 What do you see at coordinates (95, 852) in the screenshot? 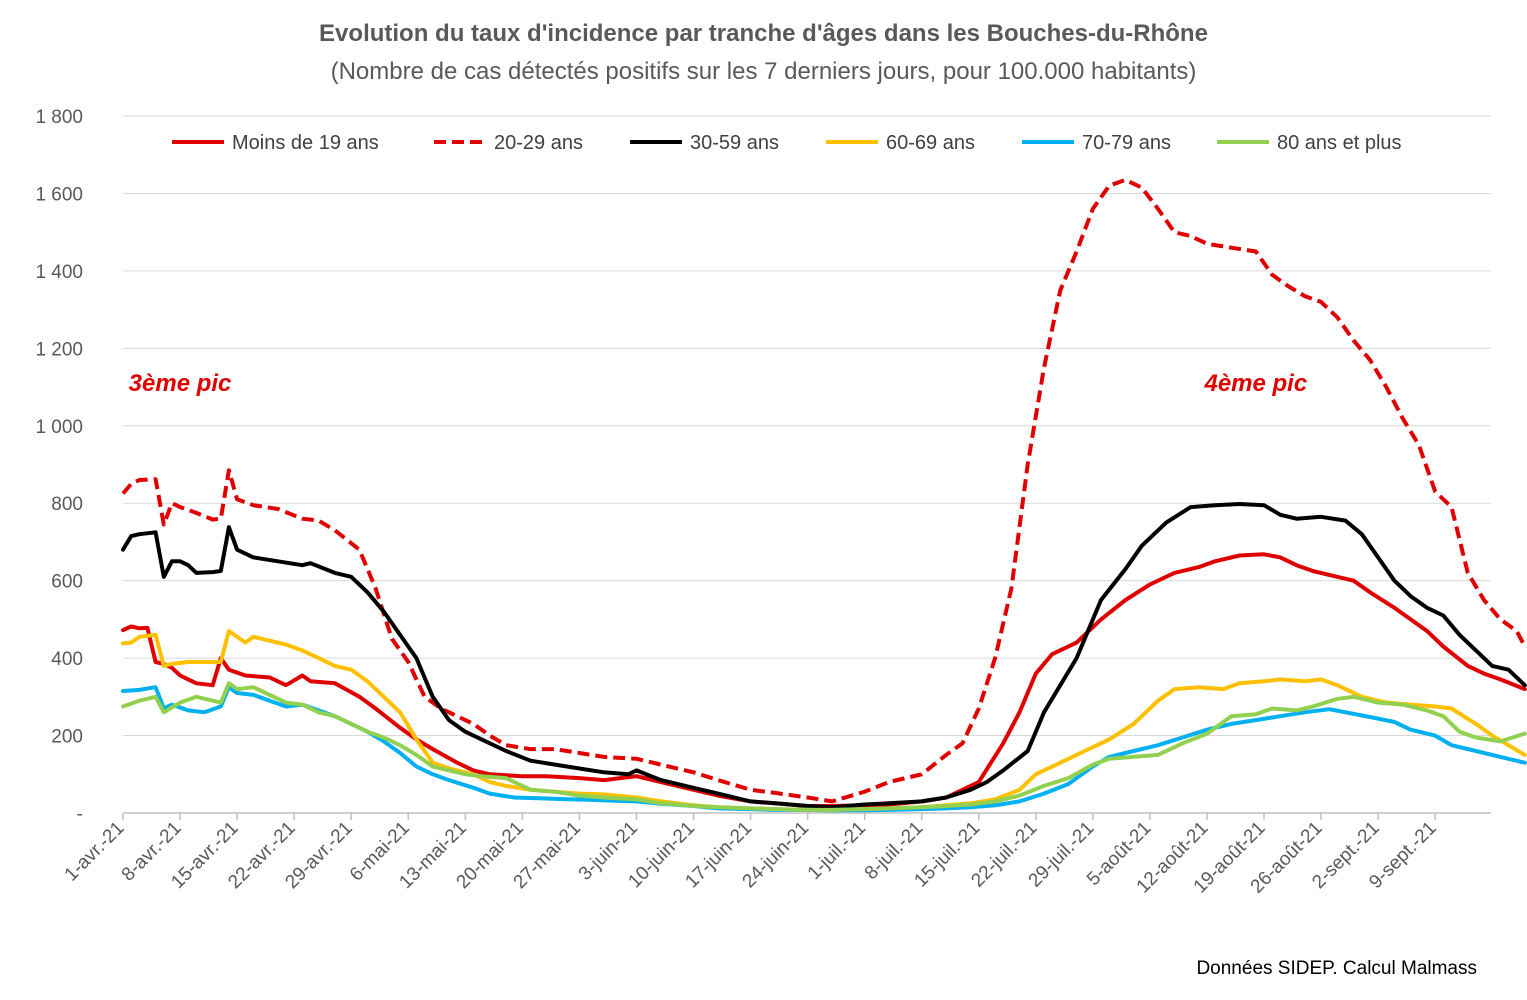
I see `x-tick-label: 1-avr.-21` at bounding box center [95, 852].